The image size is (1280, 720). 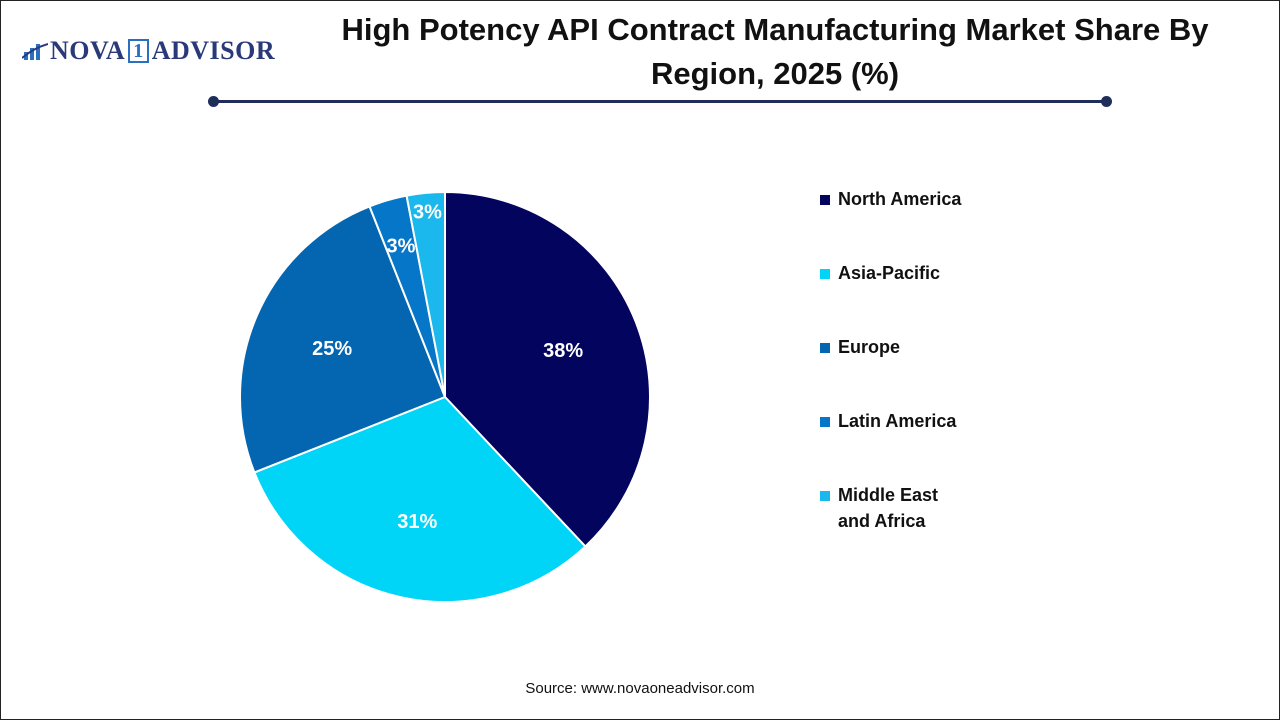 What do you see at coordinates (35, 51) in the screenshot?
I see `bar-chart-icon` at bounding box center [35, 51].